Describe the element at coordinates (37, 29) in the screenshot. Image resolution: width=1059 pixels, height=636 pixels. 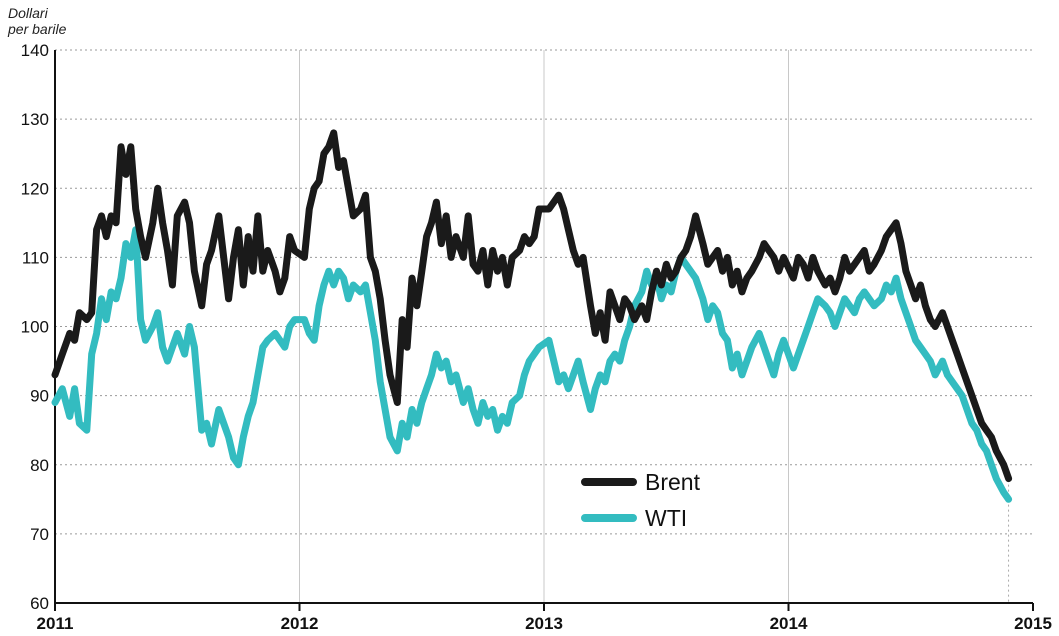
I see `y-unit-label-line2: per barile` at that location.